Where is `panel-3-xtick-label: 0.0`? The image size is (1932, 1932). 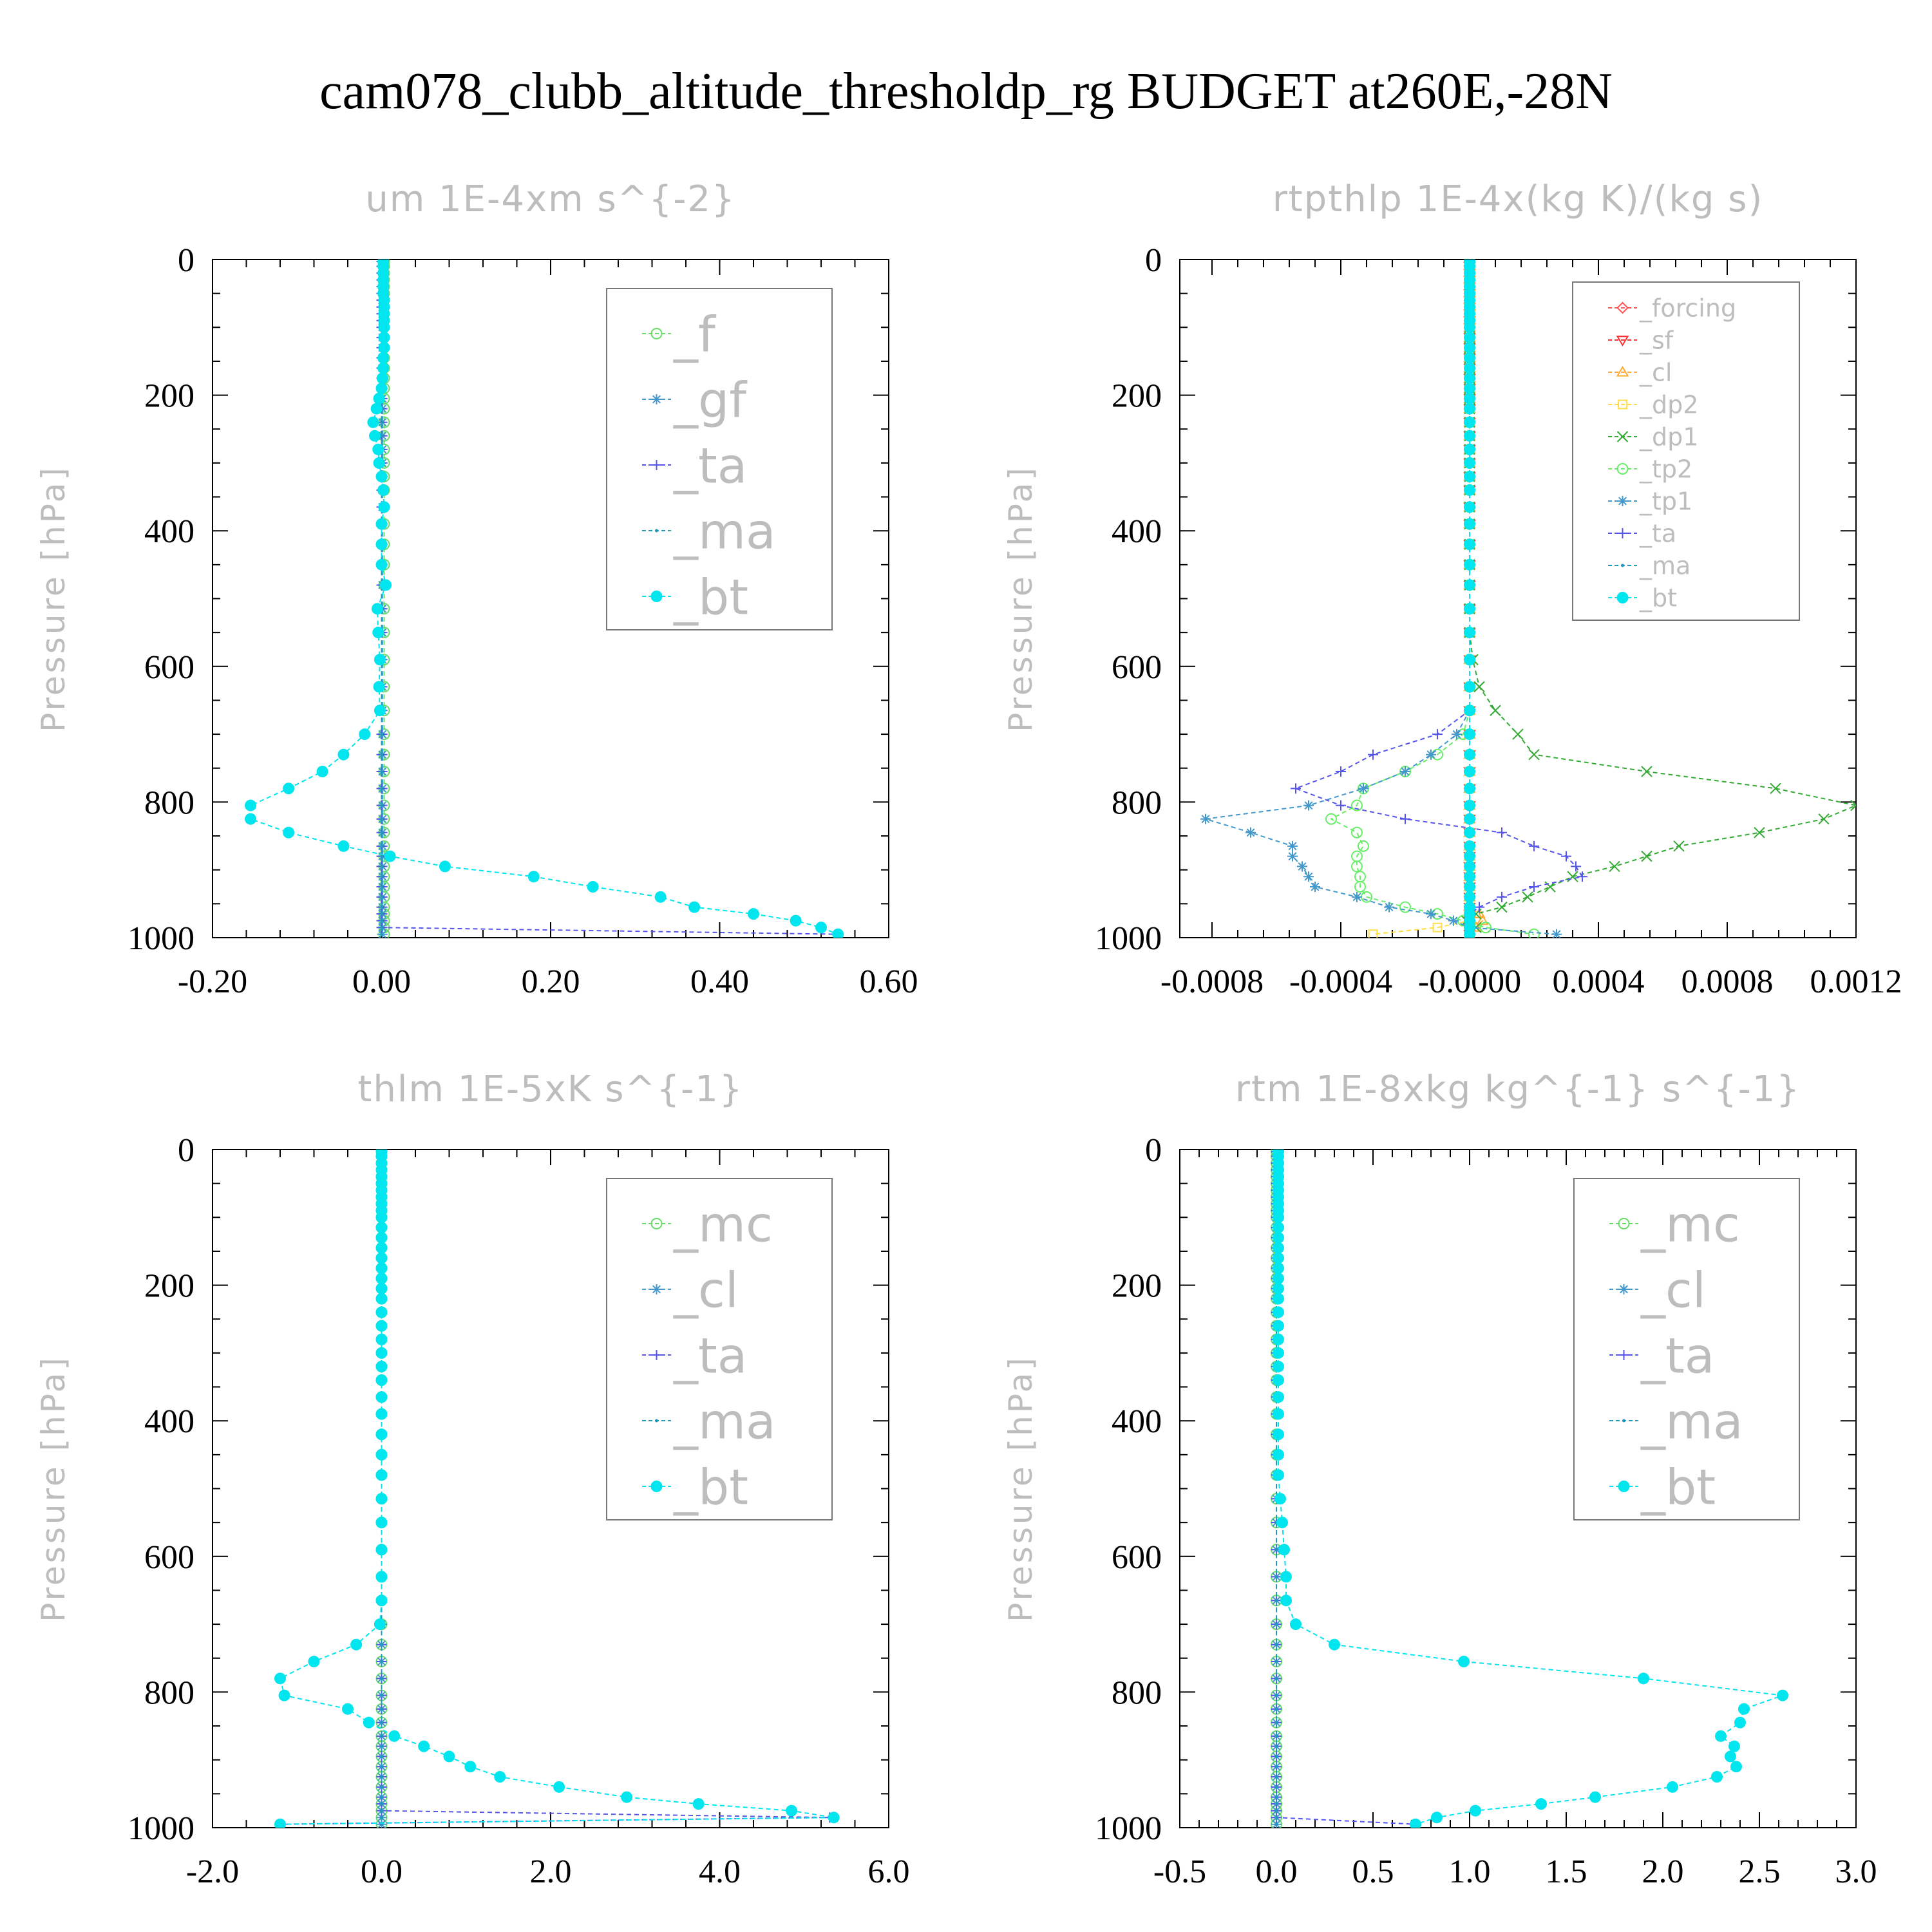 panel-3-xtick-label: 0.0 is located at coordinates (382, 1871).